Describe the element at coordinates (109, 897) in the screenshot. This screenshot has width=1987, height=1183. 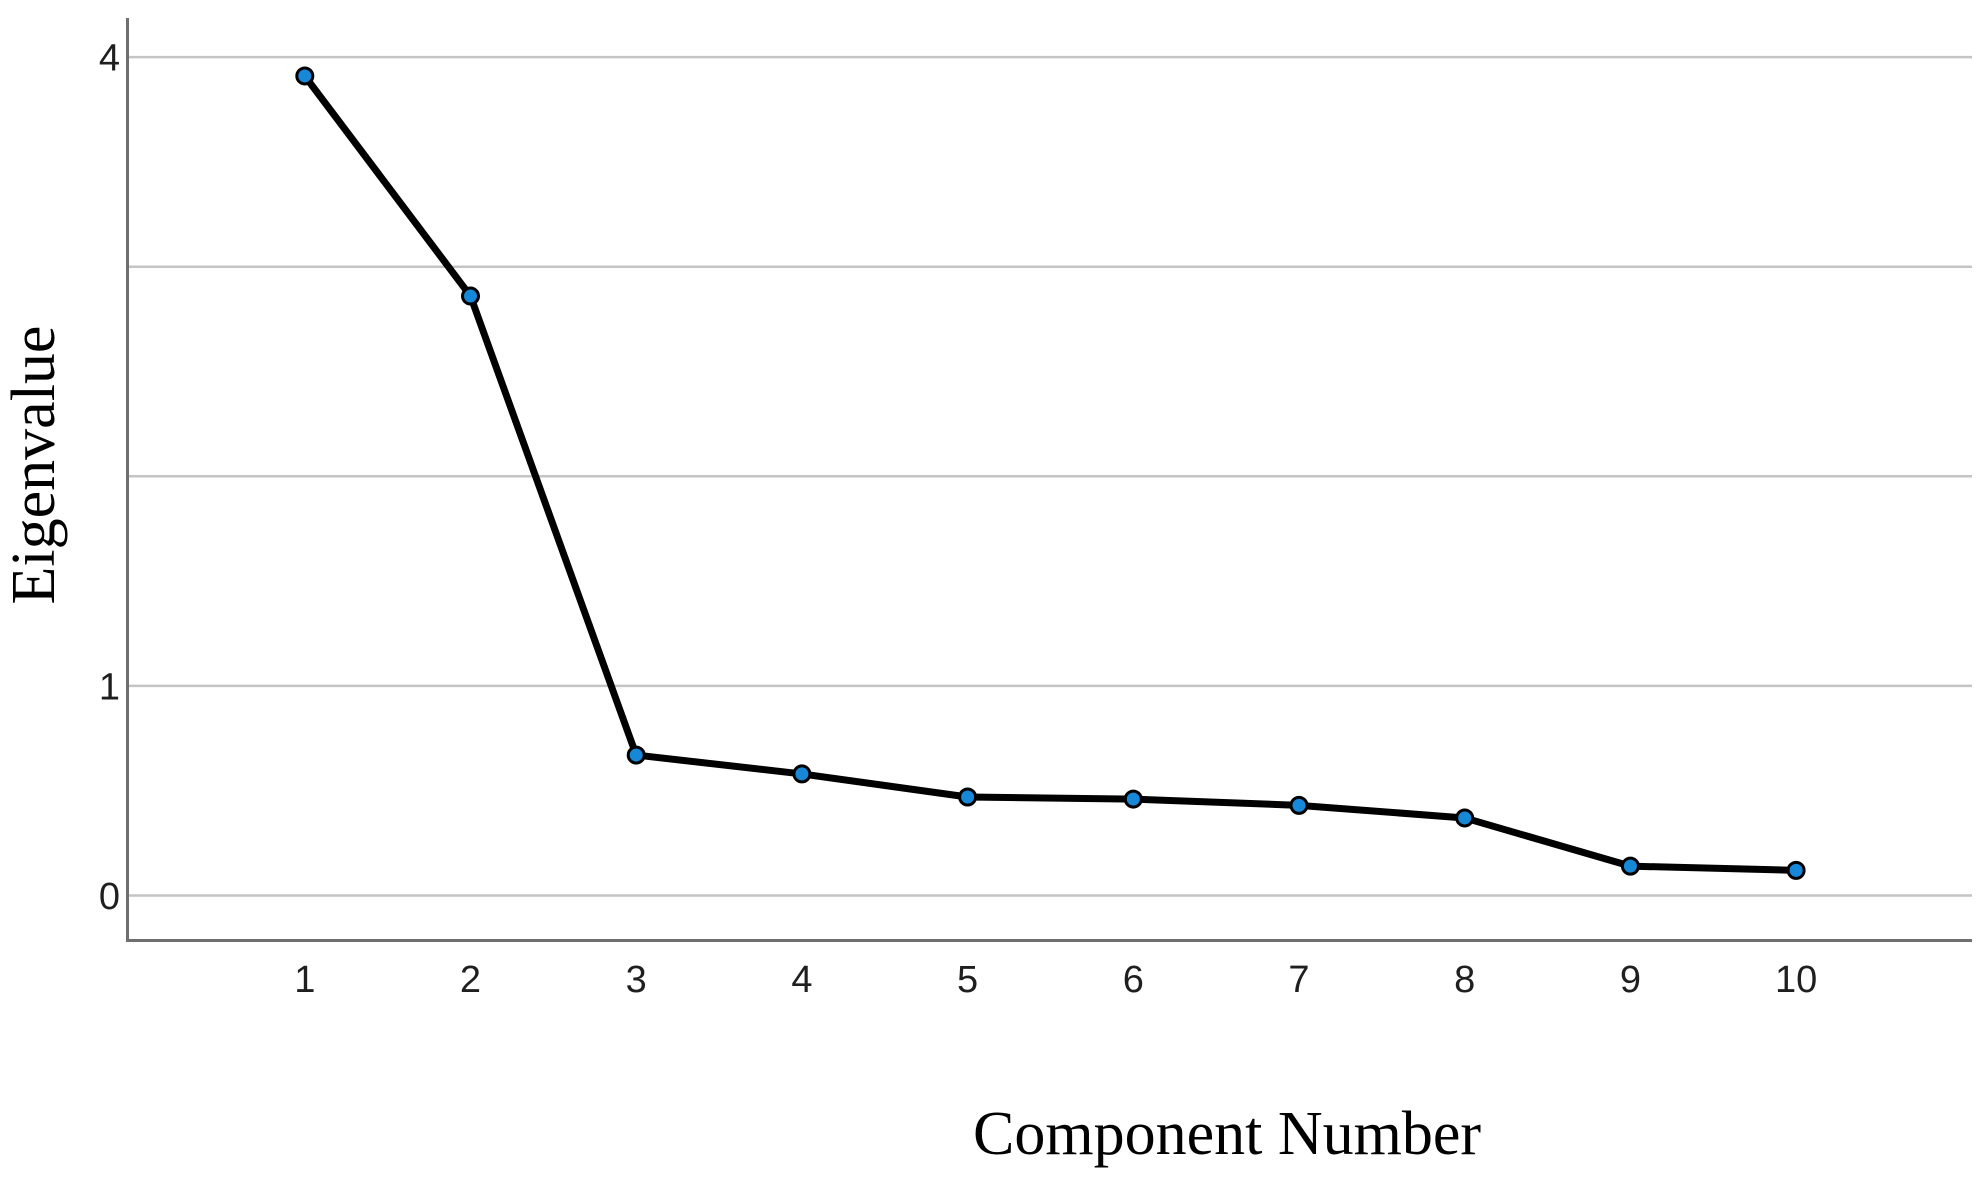
I see `y-tick-label-0: 0` at that location.